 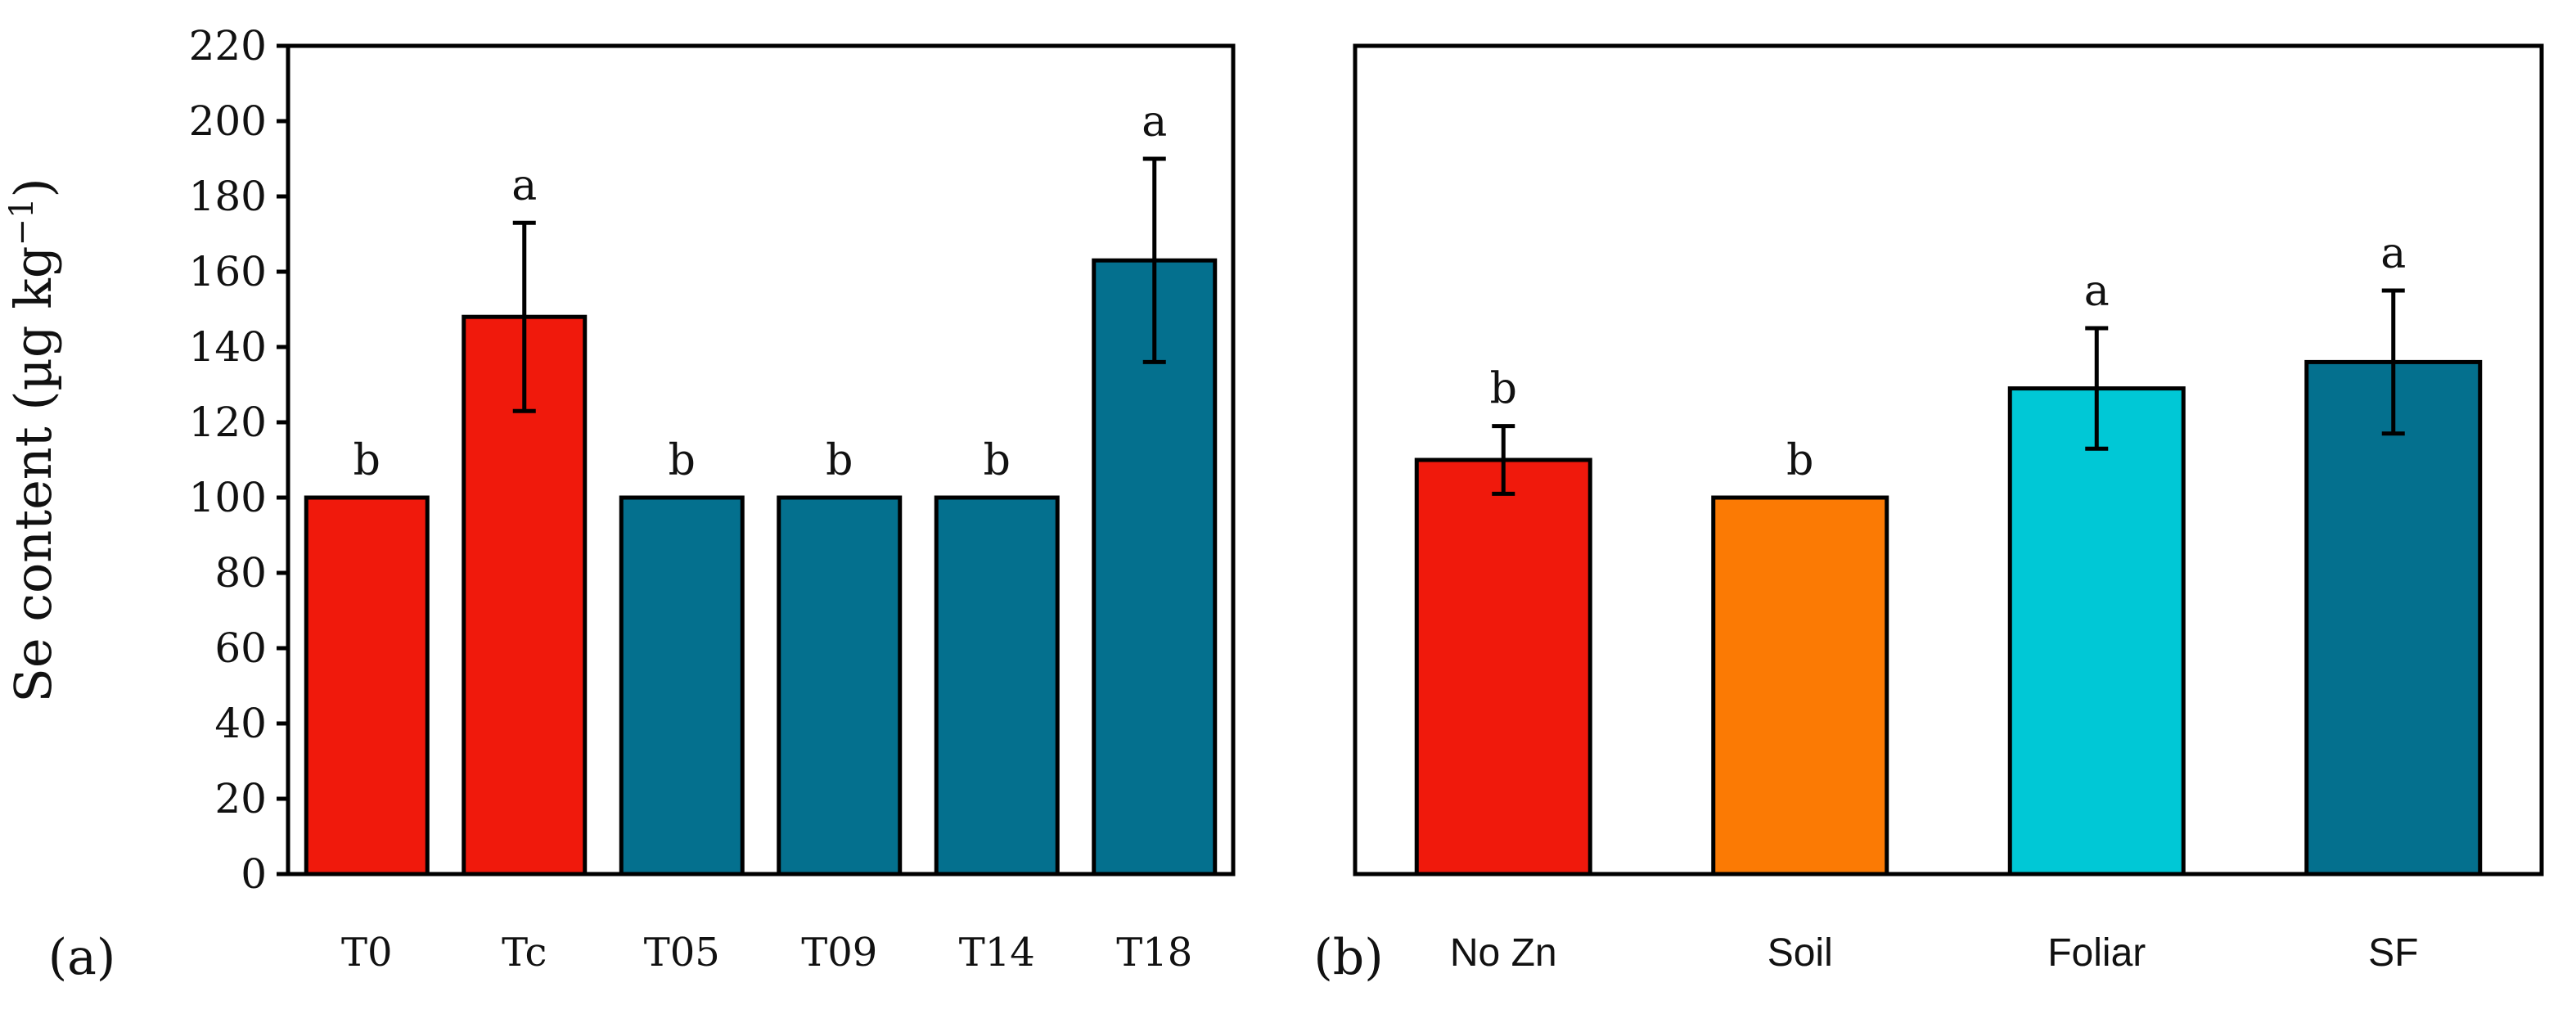 I want to click on x-tick-label: Tc, so click(x=524, y=953).